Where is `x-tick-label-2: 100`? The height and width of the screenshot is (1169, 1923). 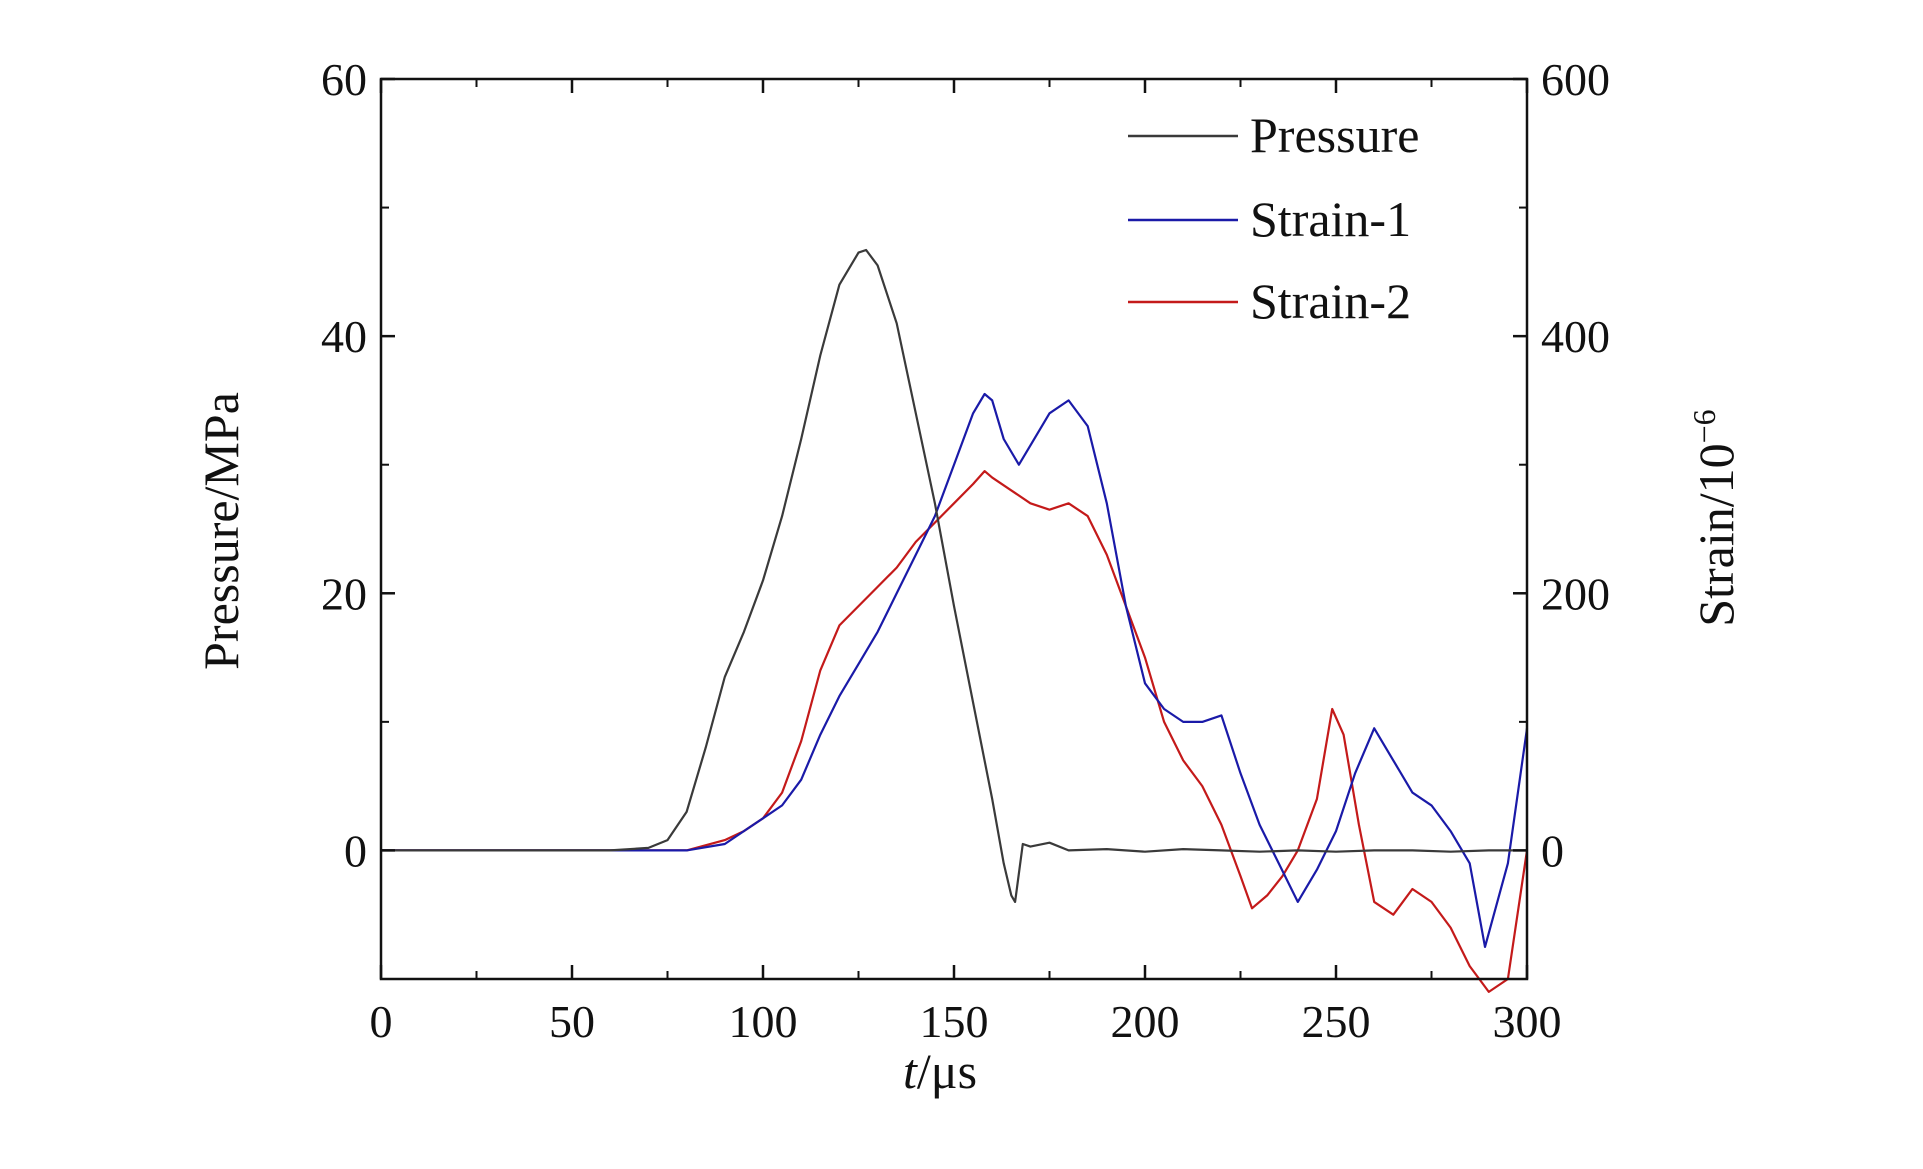 x-tick-label-2: 100 is located at coordinates (763, 1021).